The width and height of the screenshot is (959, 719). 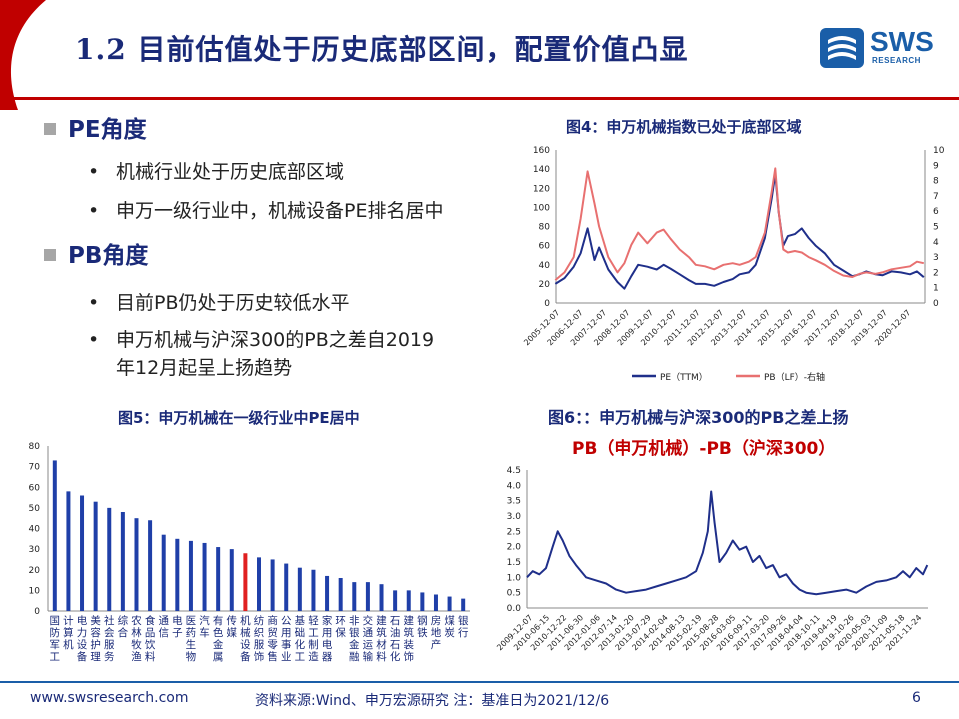 I want to click on bar-钢铁, so click(x=422, y=601).